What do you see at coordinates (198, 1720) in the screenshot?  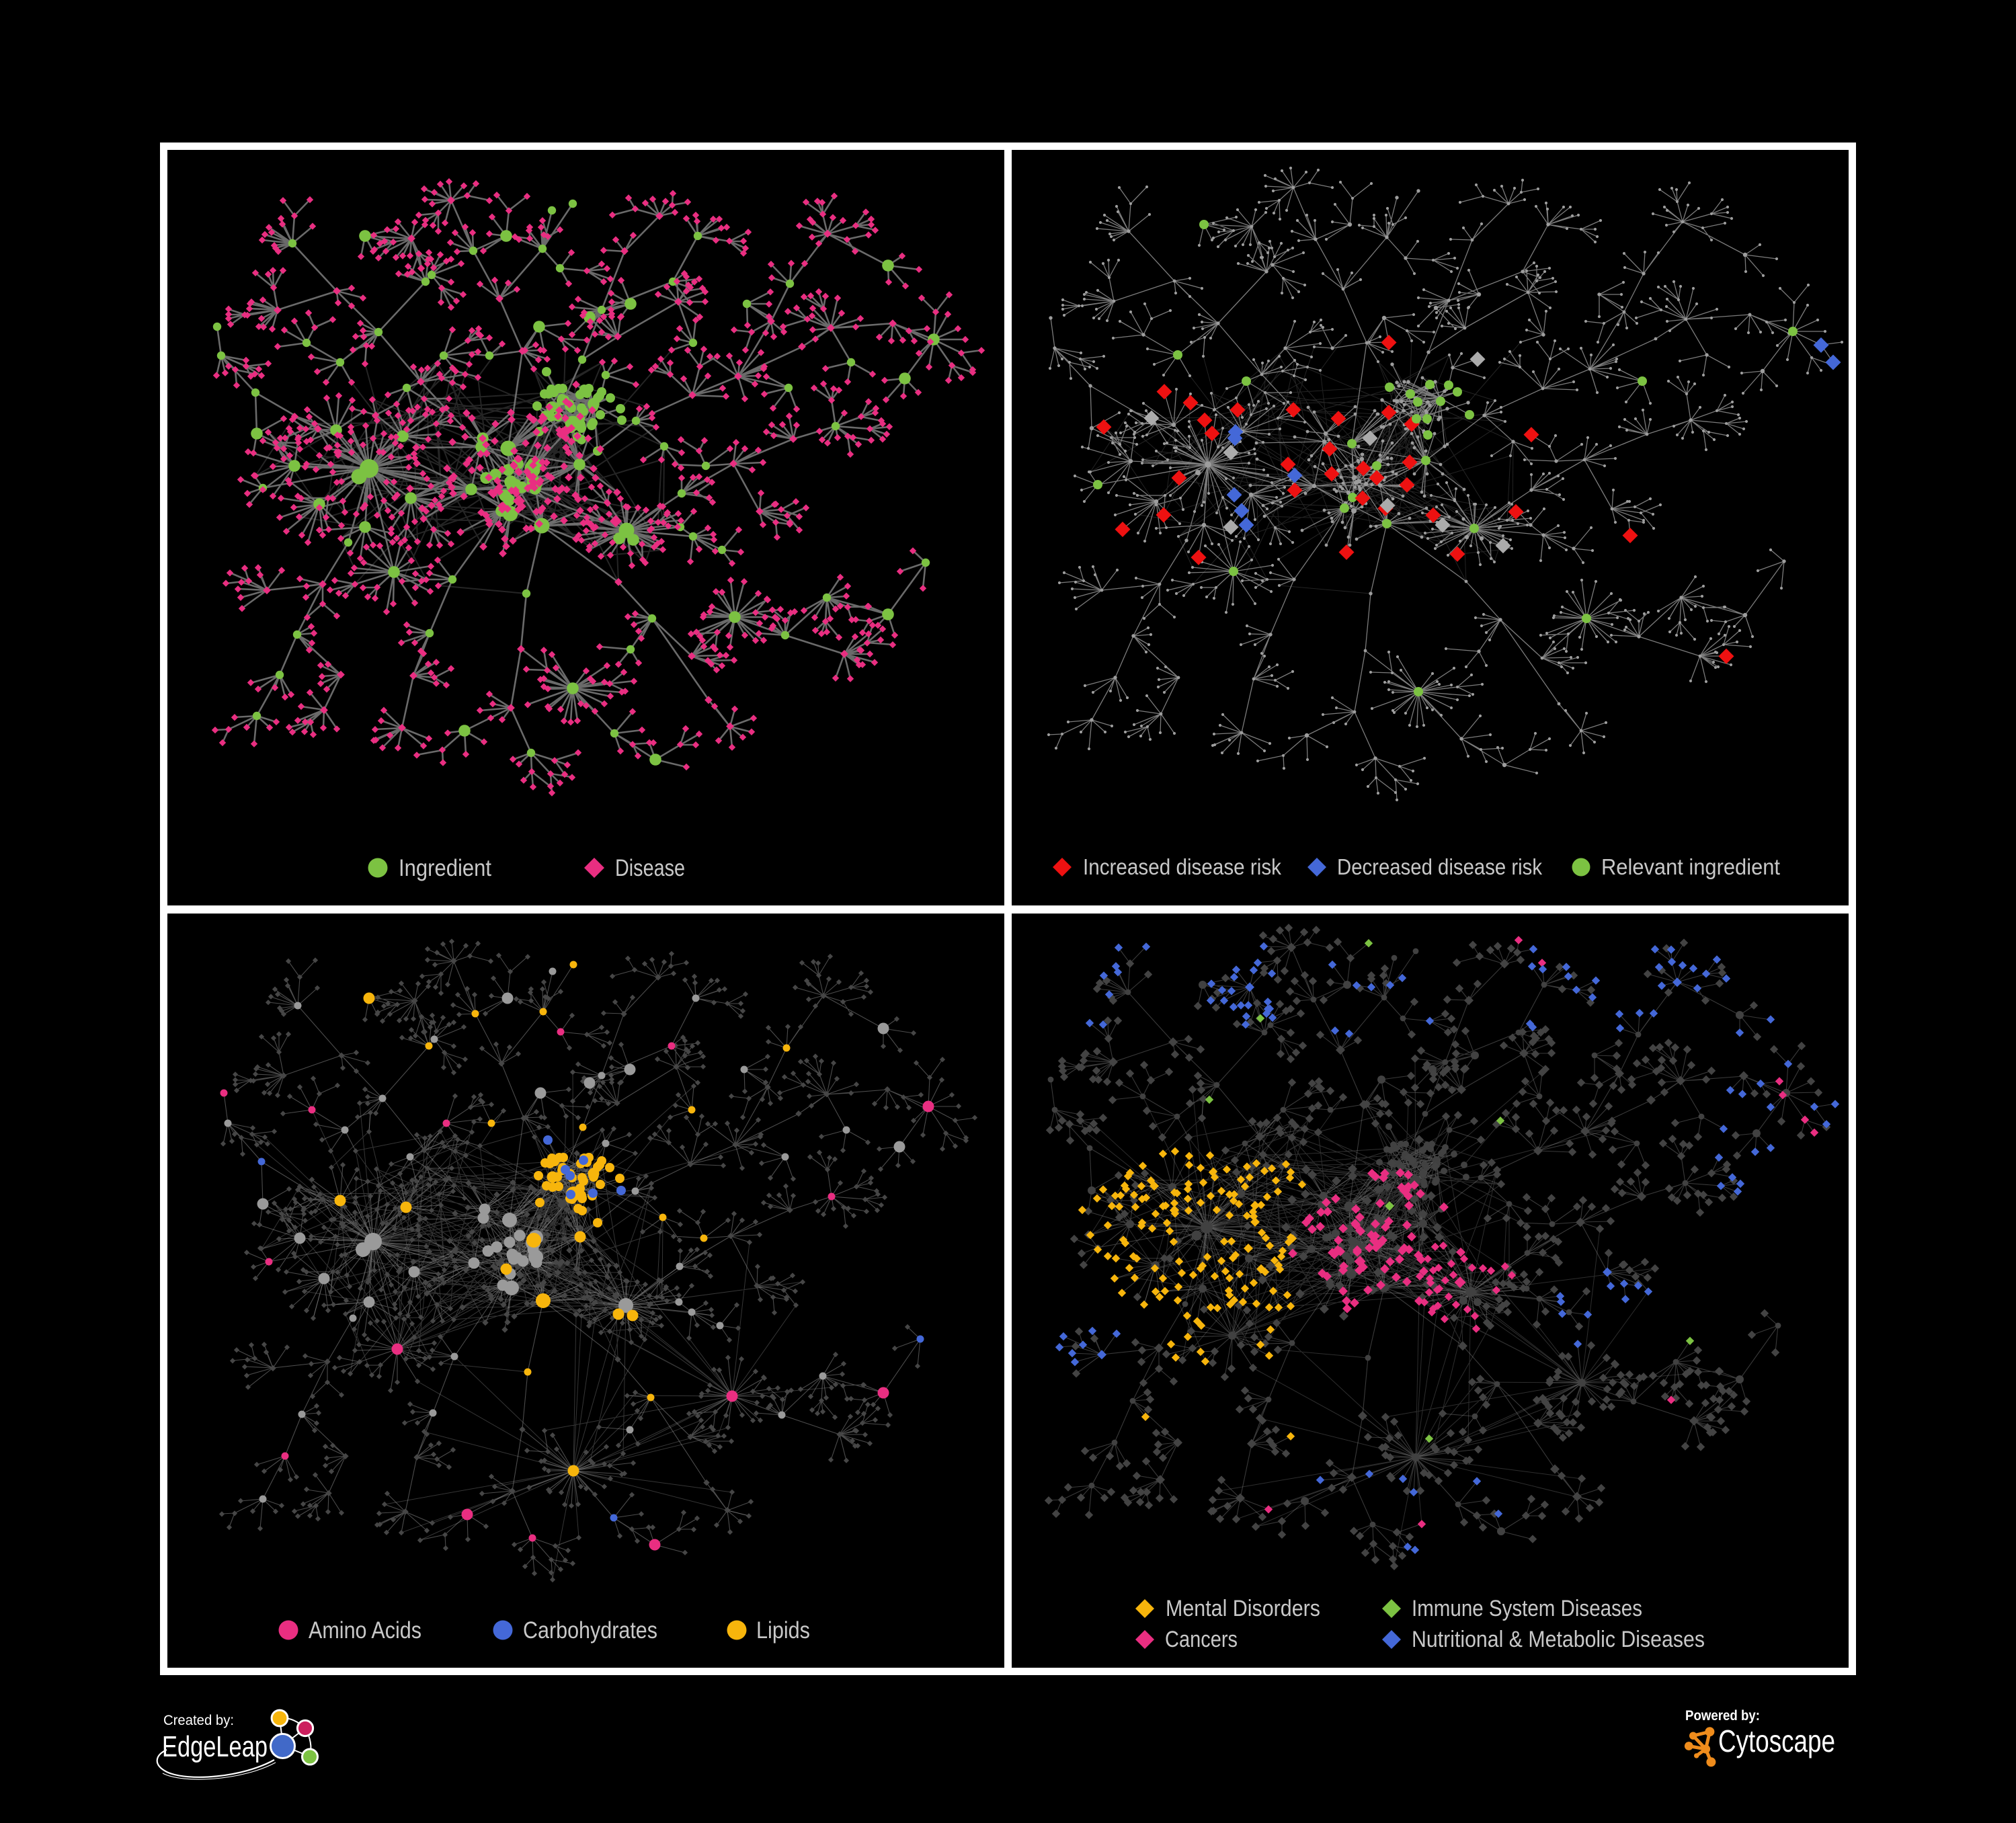 I see `svg-text: Created by:` at bounding box center [198, 1720].